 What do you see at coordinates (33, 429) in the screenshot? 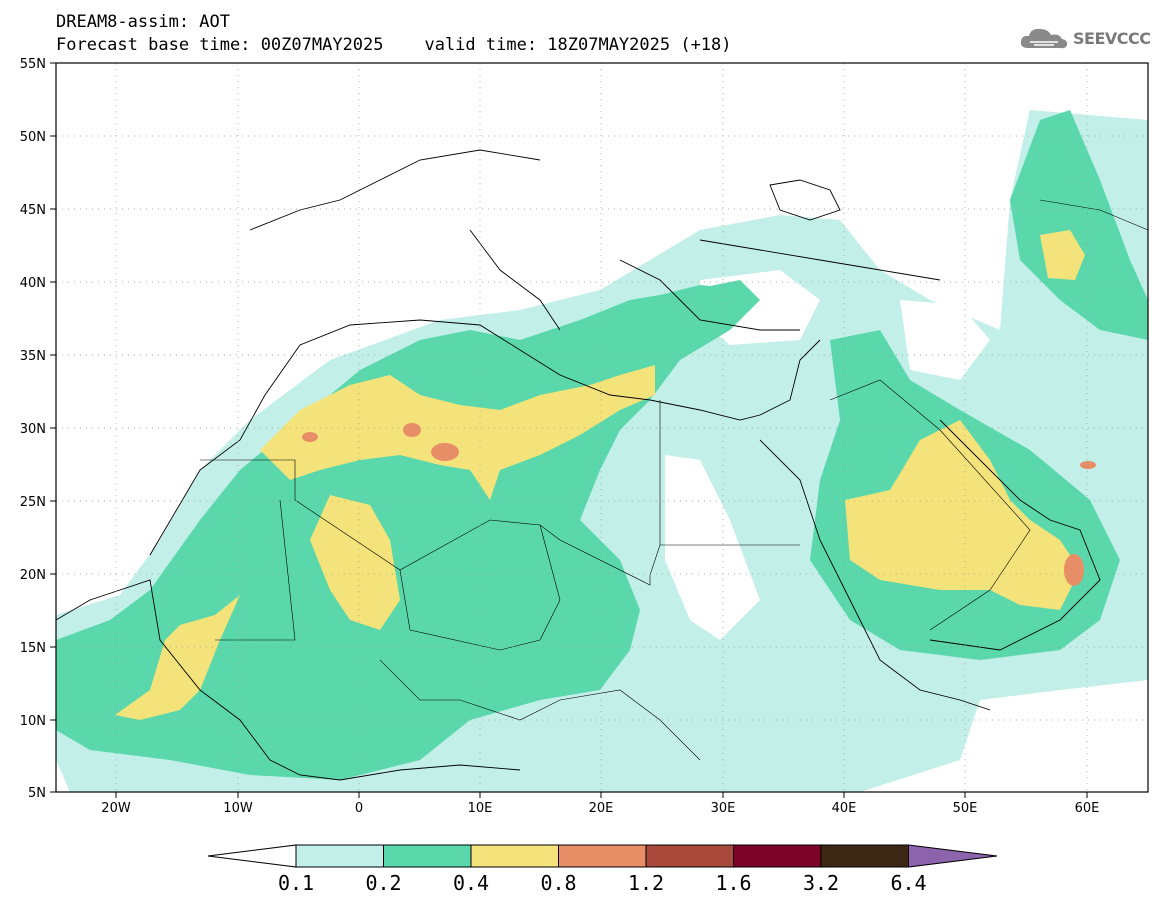
I see `lat-tick-label: 30N` at bounding box center [33, 429].